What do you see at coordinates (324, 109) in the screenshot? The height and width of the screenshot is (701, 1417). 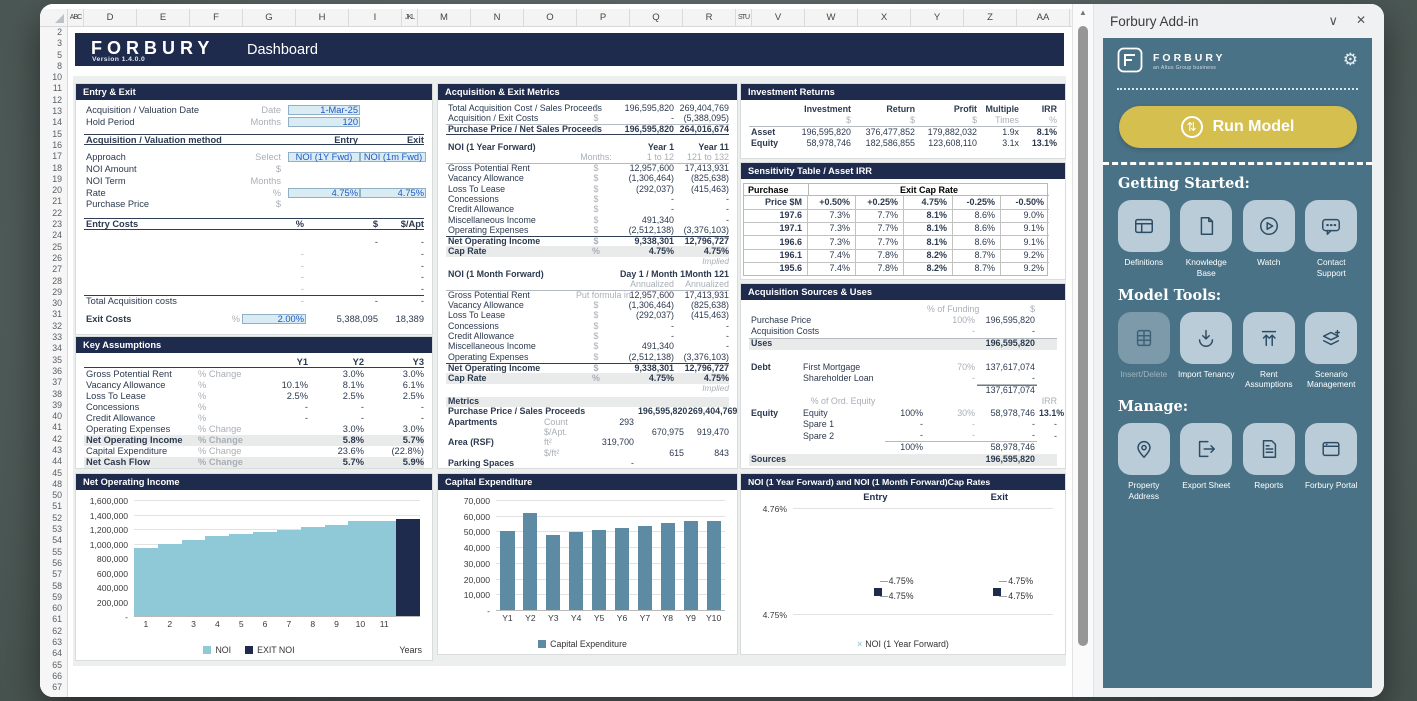 I see `cell: 1-Mar-25` at bounding box center [324, 109].